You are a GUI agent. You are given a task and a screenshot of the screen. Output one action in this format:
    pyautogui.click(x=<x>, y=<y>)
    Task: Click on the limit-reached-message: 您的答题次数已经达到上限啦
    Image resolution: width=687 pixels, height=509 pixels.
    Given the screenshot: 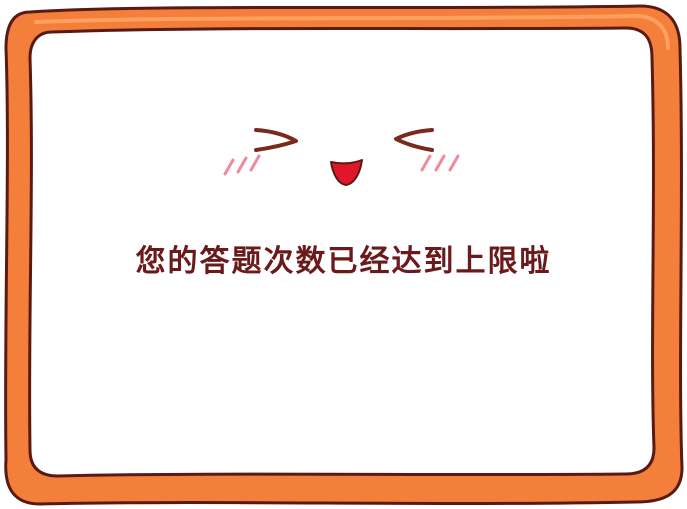 What is the action you would take?
    pyautogui.click(x=343, y=261)
    